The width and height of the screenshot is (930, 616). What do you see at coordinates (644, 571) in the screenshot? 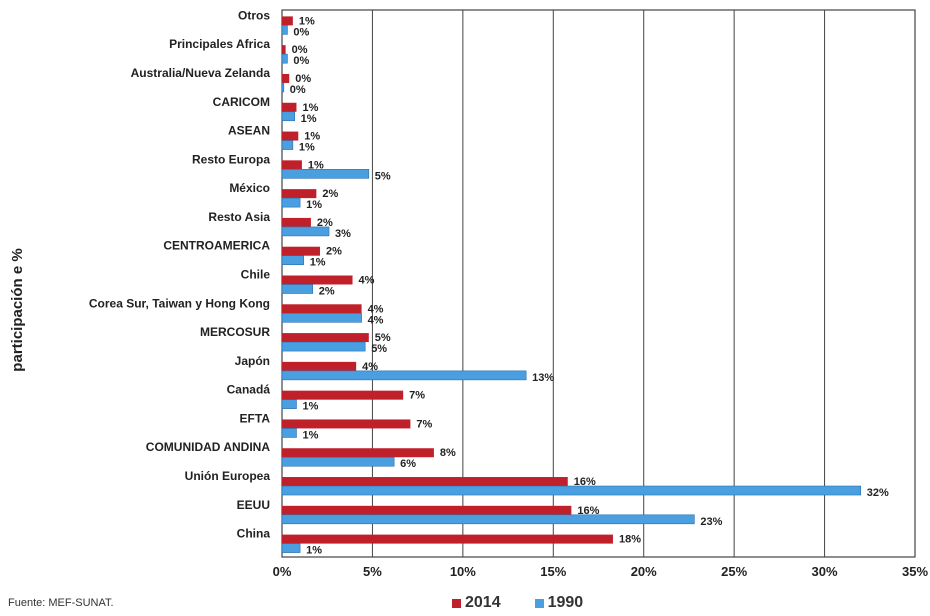
I see `x-tick-label: 20%` at bounding box center [644, 571].